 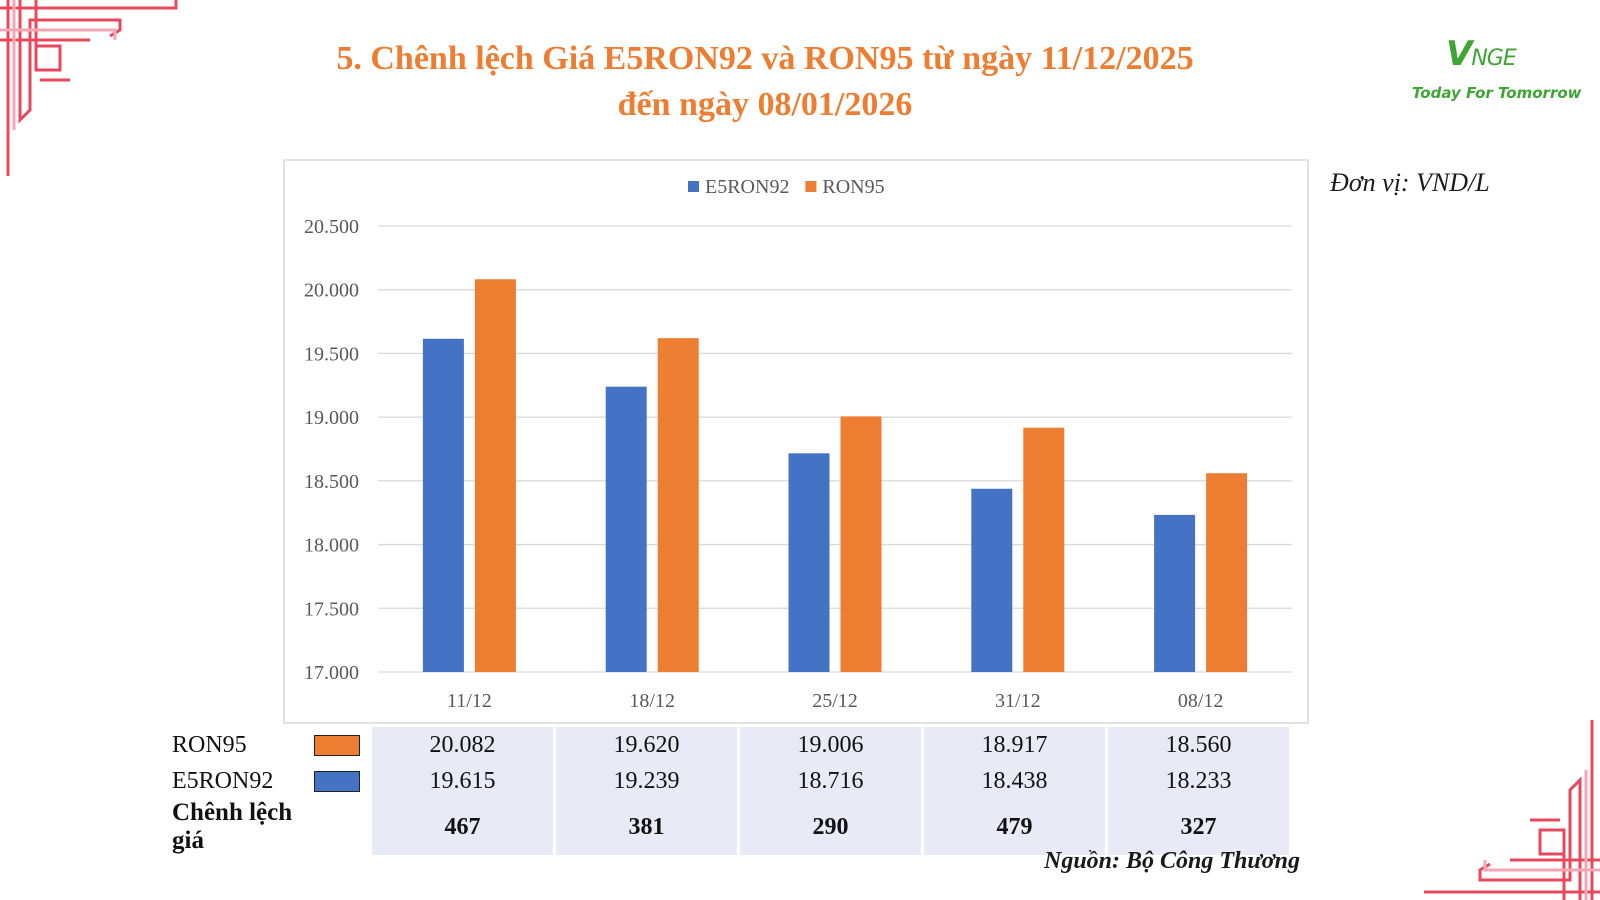 What do you see at coordinates (331, 418) in the screenshot?
I see `y-tick-label: 19.000` at bounding box center [331, 418].